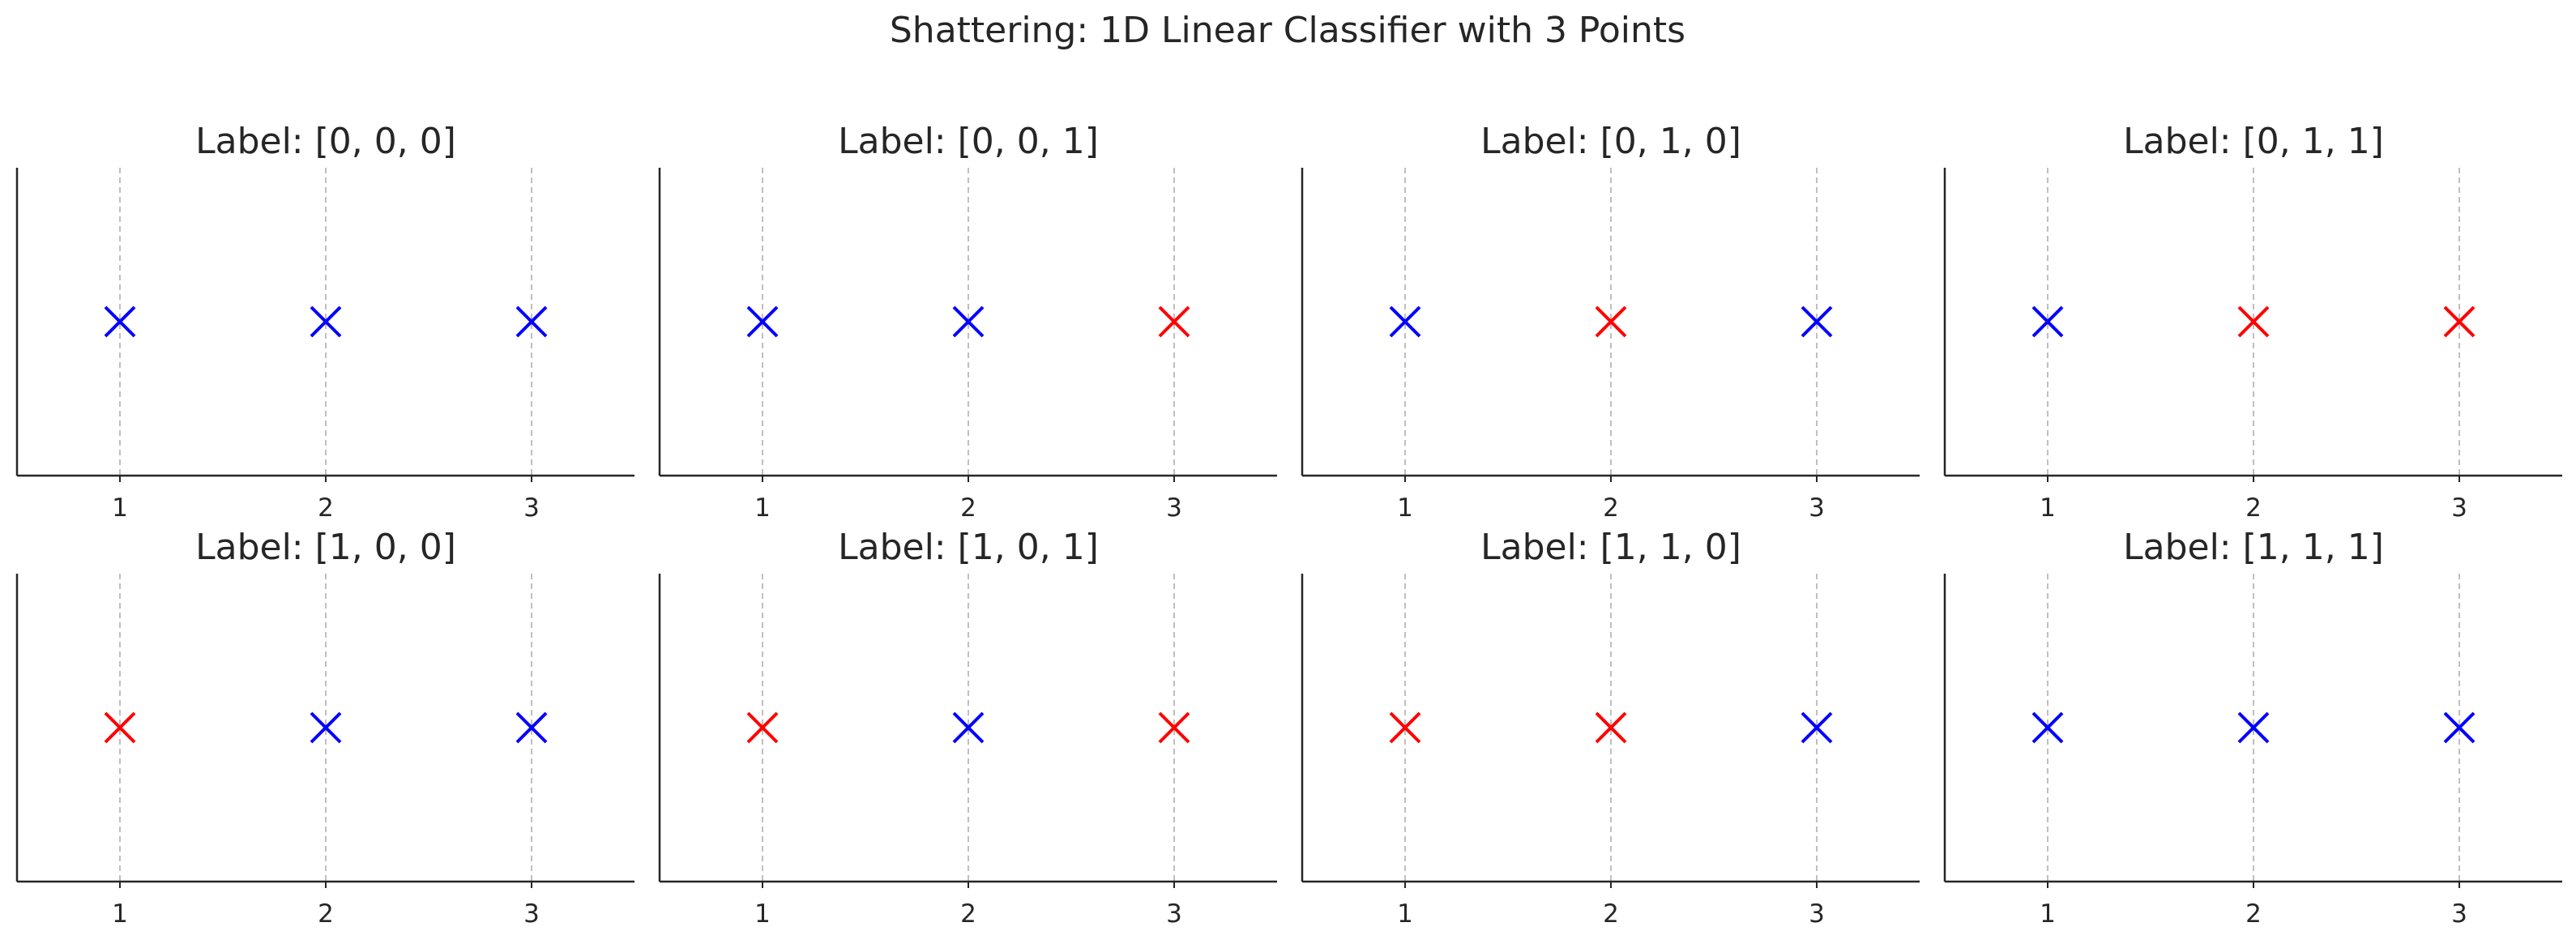 This screenshot has width=2576, height=931. What do you see at coordinates (325, 547) in the screenshot?
I see `subplot-title: Label: [1, 0, 0]` at bounding box center [325, 547].